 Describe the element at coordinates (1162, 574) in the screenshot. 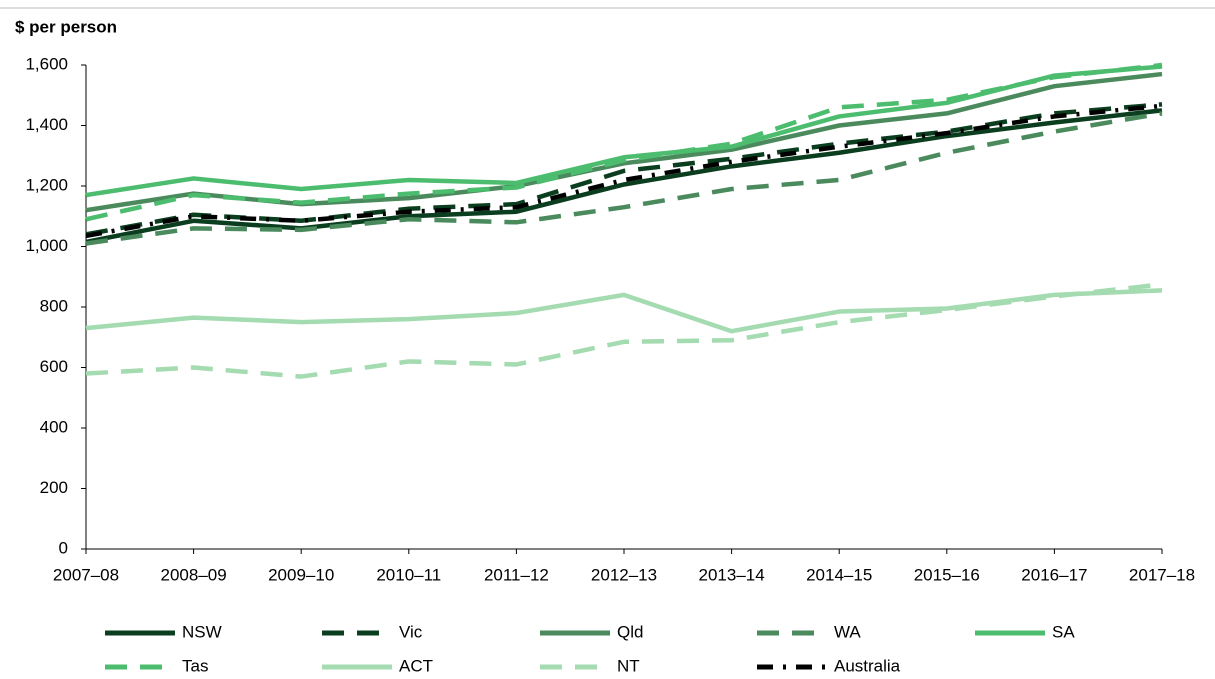

I see `x-tick-label: 2017–18` at that location.